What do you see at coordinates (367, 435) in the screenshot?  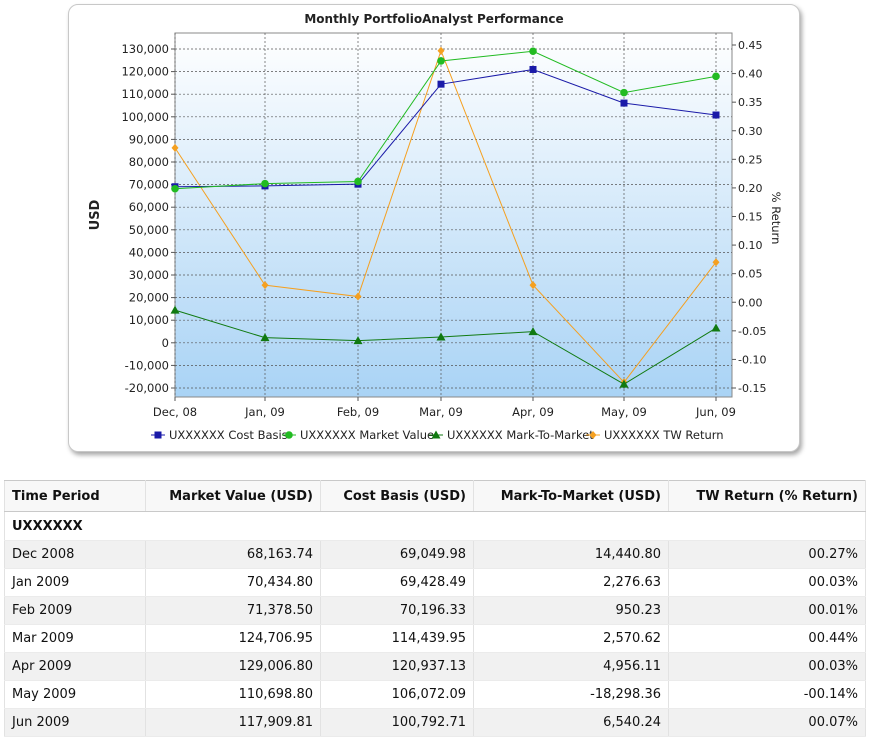 I see `legend-label: UXXXXXX Market Value` at bounding box center [367, 435].